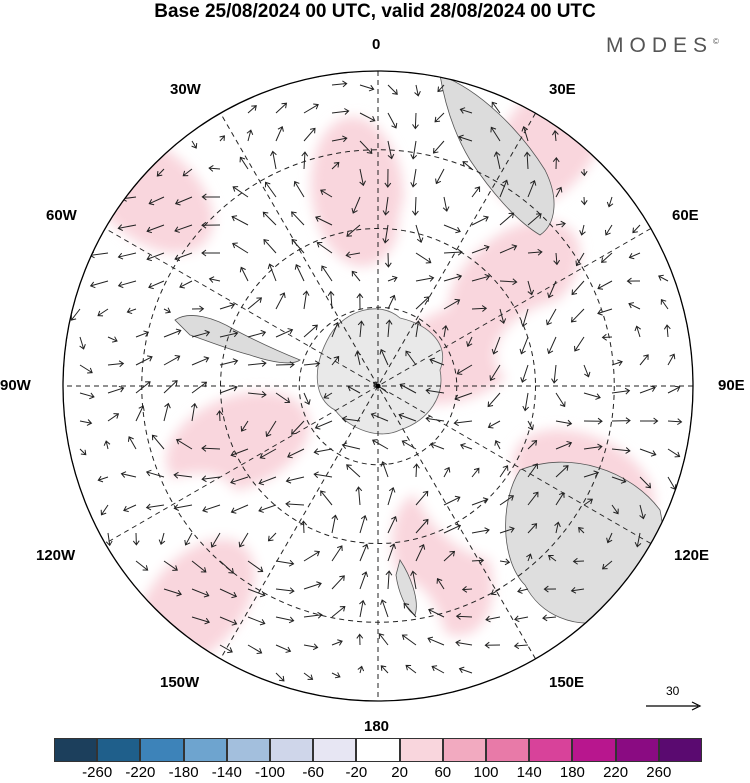  I want to click on colorbar-tick-label: 220, so click(616, 772).